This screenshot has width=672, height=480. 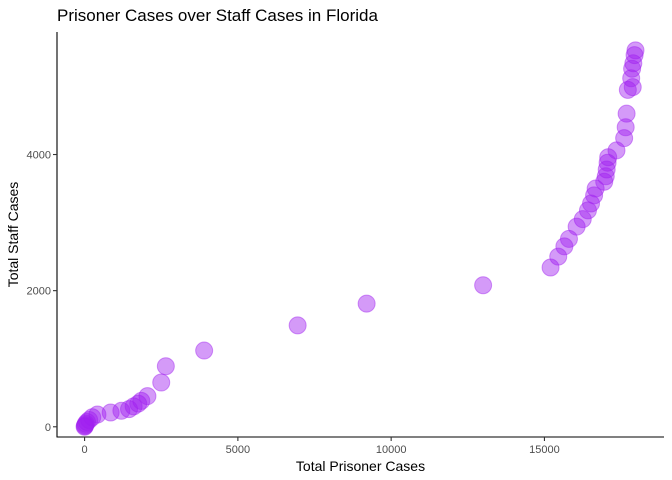 What do you see at coordinates (39, 156) in the screenshot?
I see `y-tick-label: 4000` at bounding box center [39, 156].